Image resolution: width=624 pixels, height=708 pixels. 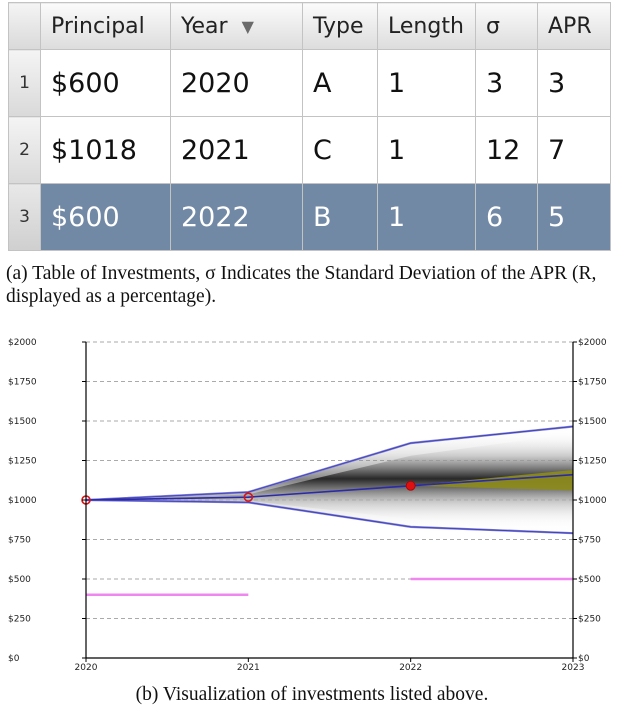 I want to click on y-tick-label-left: $1750, so click(x=22, y=383).